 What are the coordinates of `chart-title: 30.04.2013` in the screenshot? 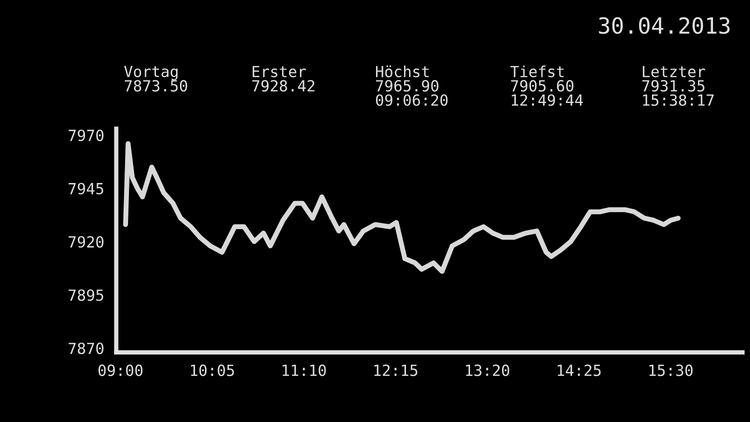 It's located at (664, 25).